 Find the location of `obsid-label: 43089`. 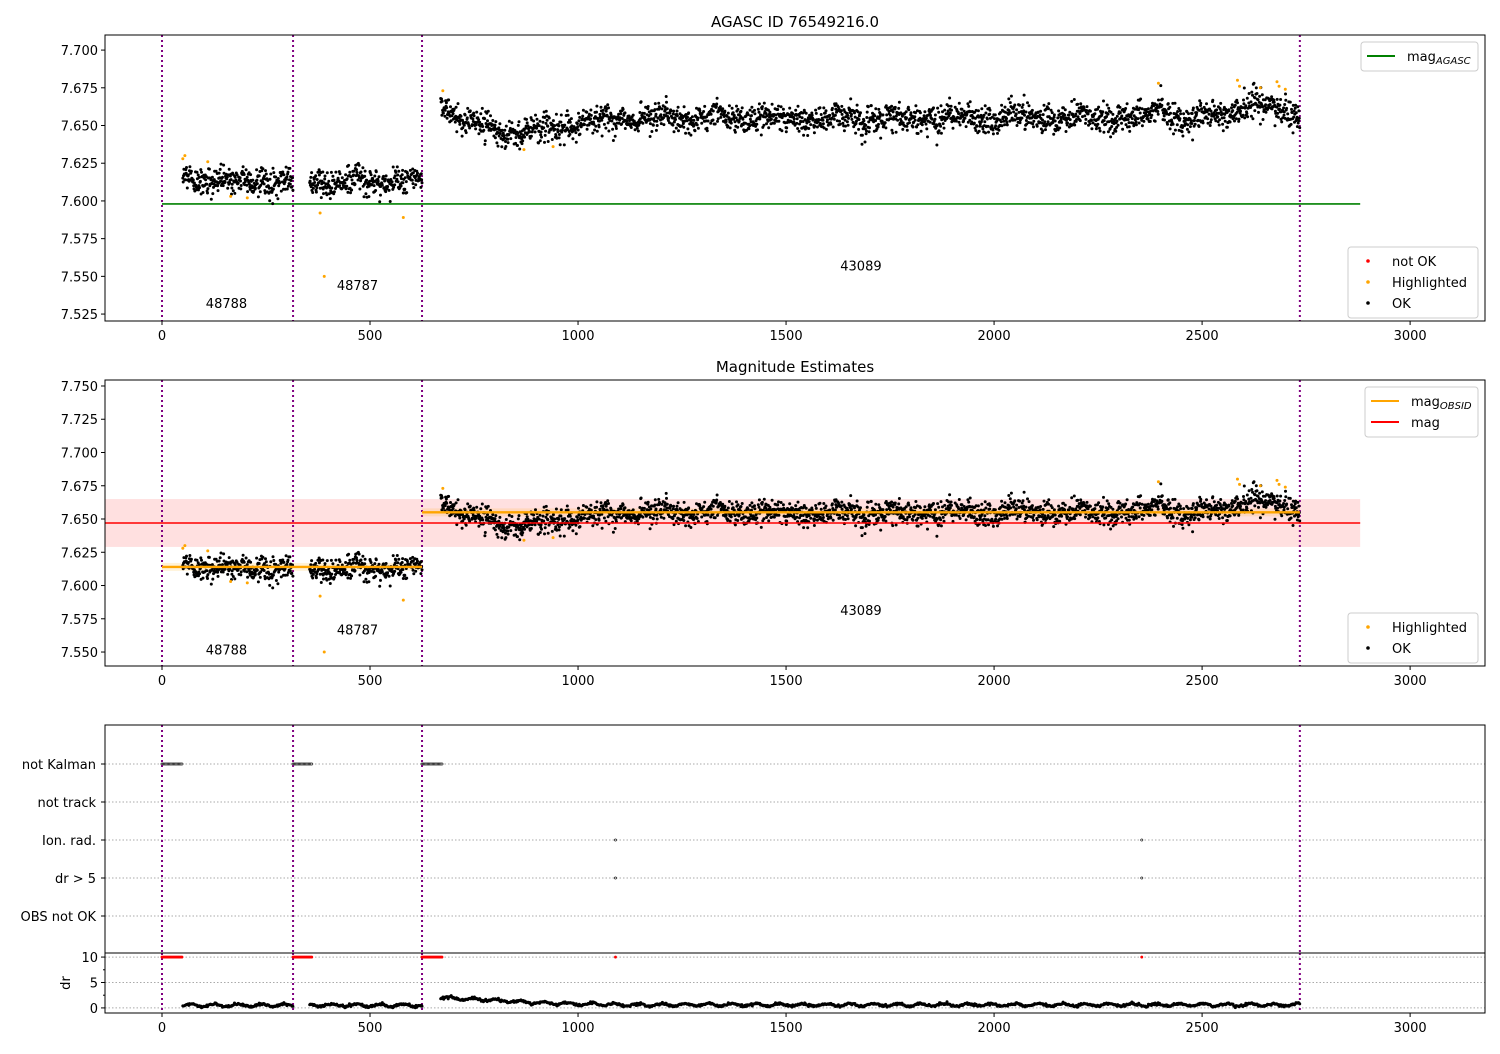

obsid-label: 43089 is located at coordinates (860, 266).